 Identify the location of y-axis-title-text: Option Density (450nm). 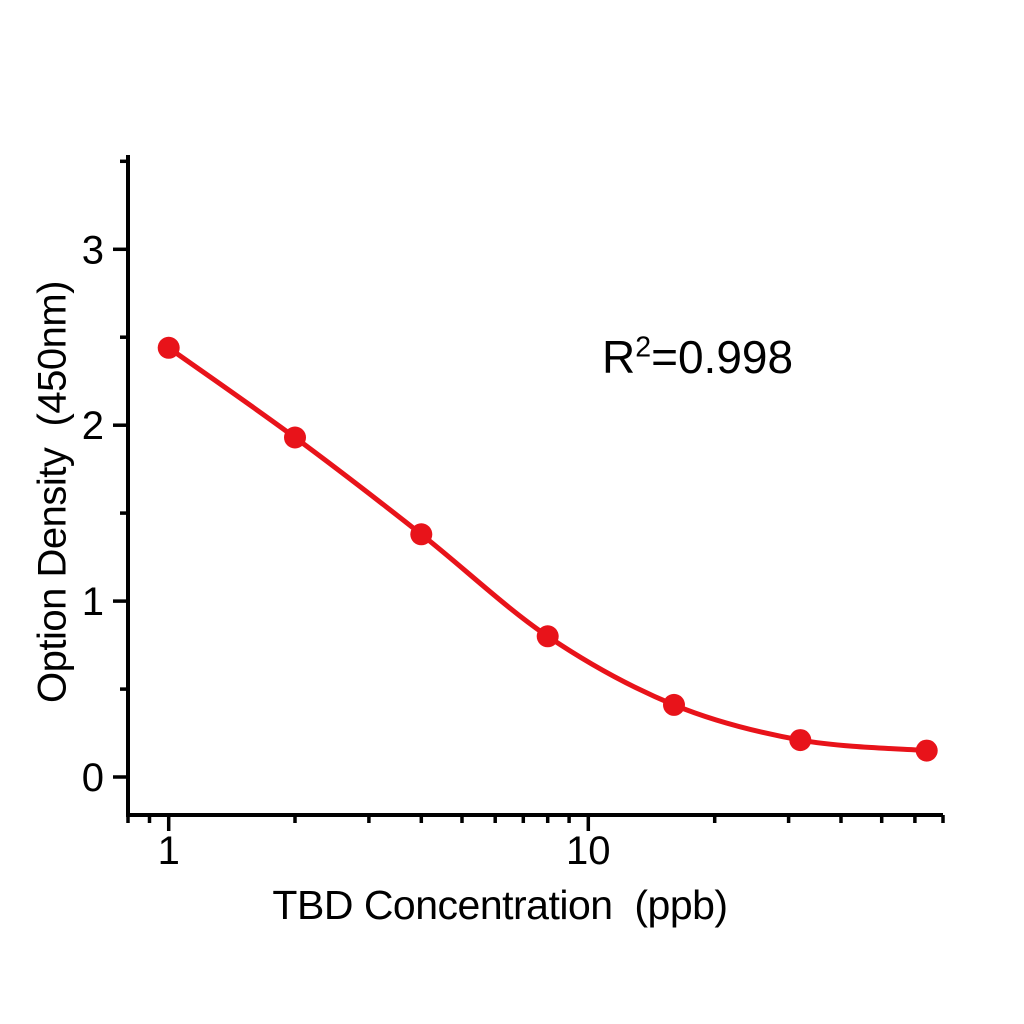
(52, 492).